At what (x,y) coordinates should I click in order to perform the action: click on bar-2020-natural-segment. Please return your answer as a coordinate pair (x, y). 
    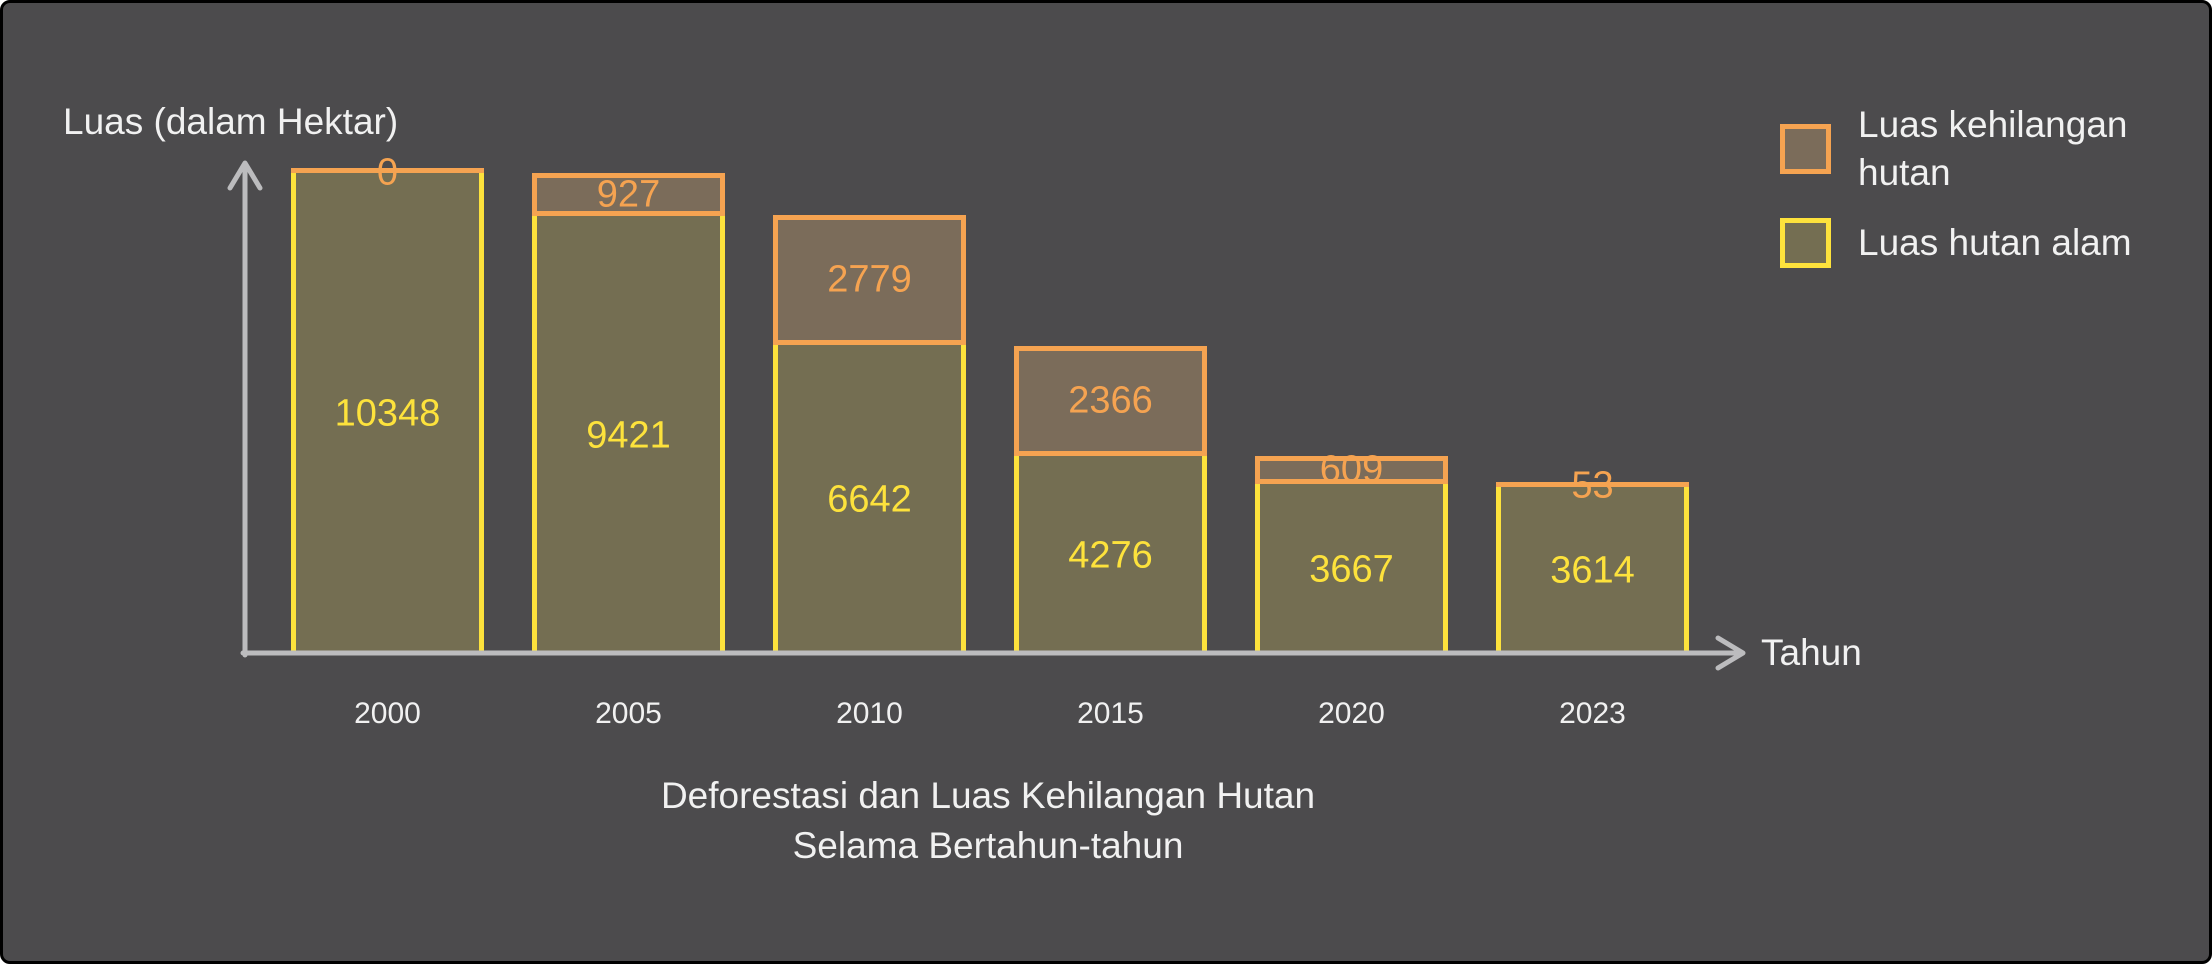
    Looking at the image, I should click on (1351, 569).